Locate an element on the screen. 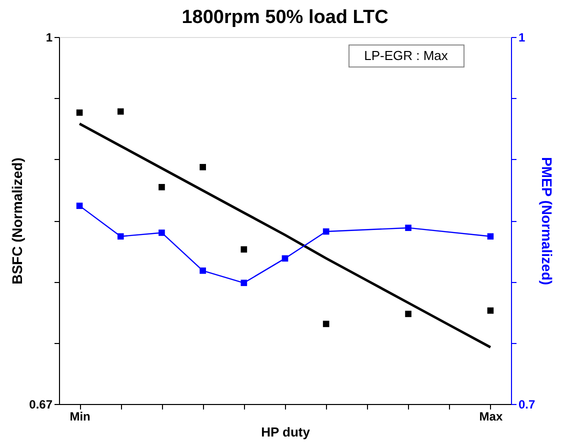  y2-tick-label: 0.7 is located at coordinates (527, 405).